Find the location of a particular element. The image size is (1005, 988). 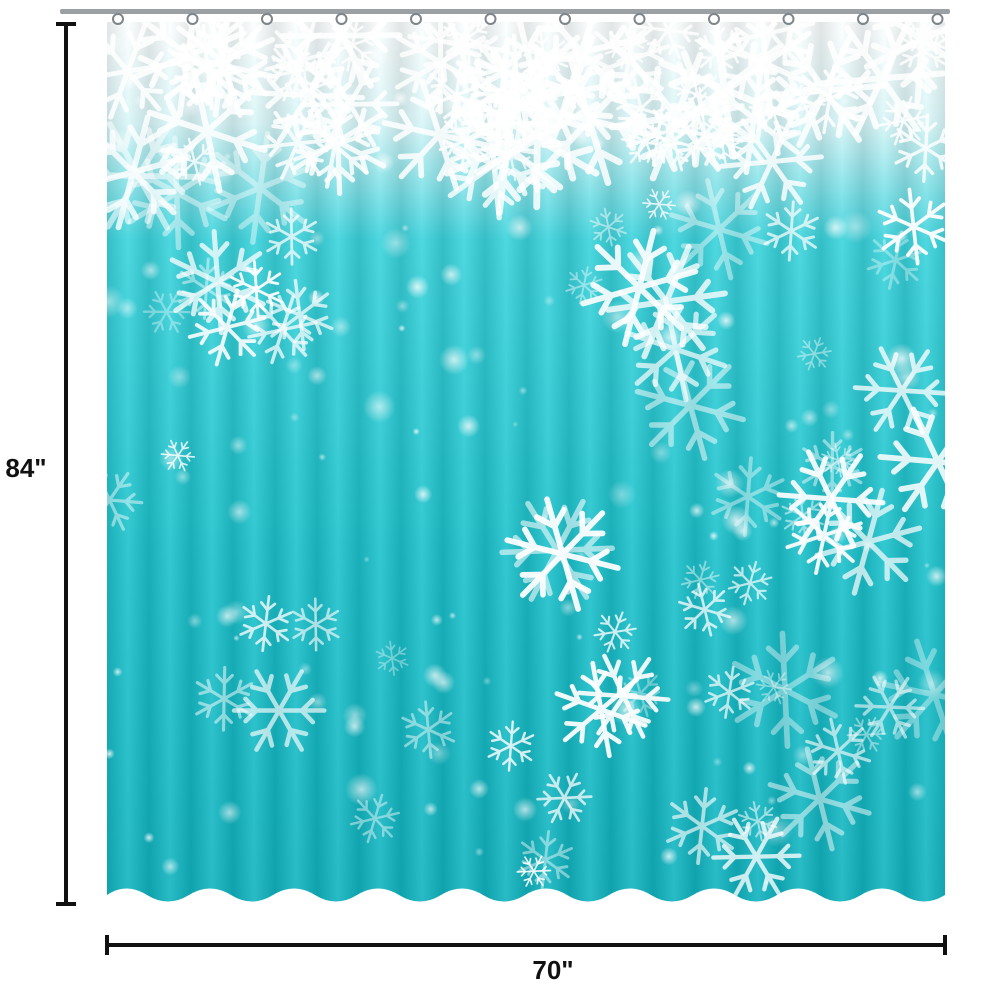

height-label: 84" is located at coordinates (25, 468).